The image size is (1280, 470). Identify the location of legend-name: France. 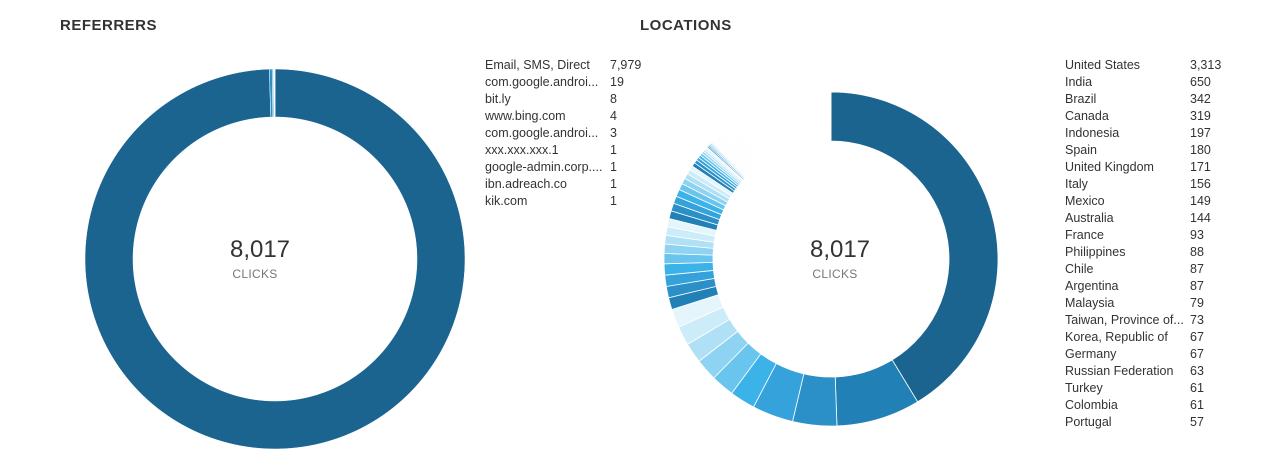
(1084, 235).